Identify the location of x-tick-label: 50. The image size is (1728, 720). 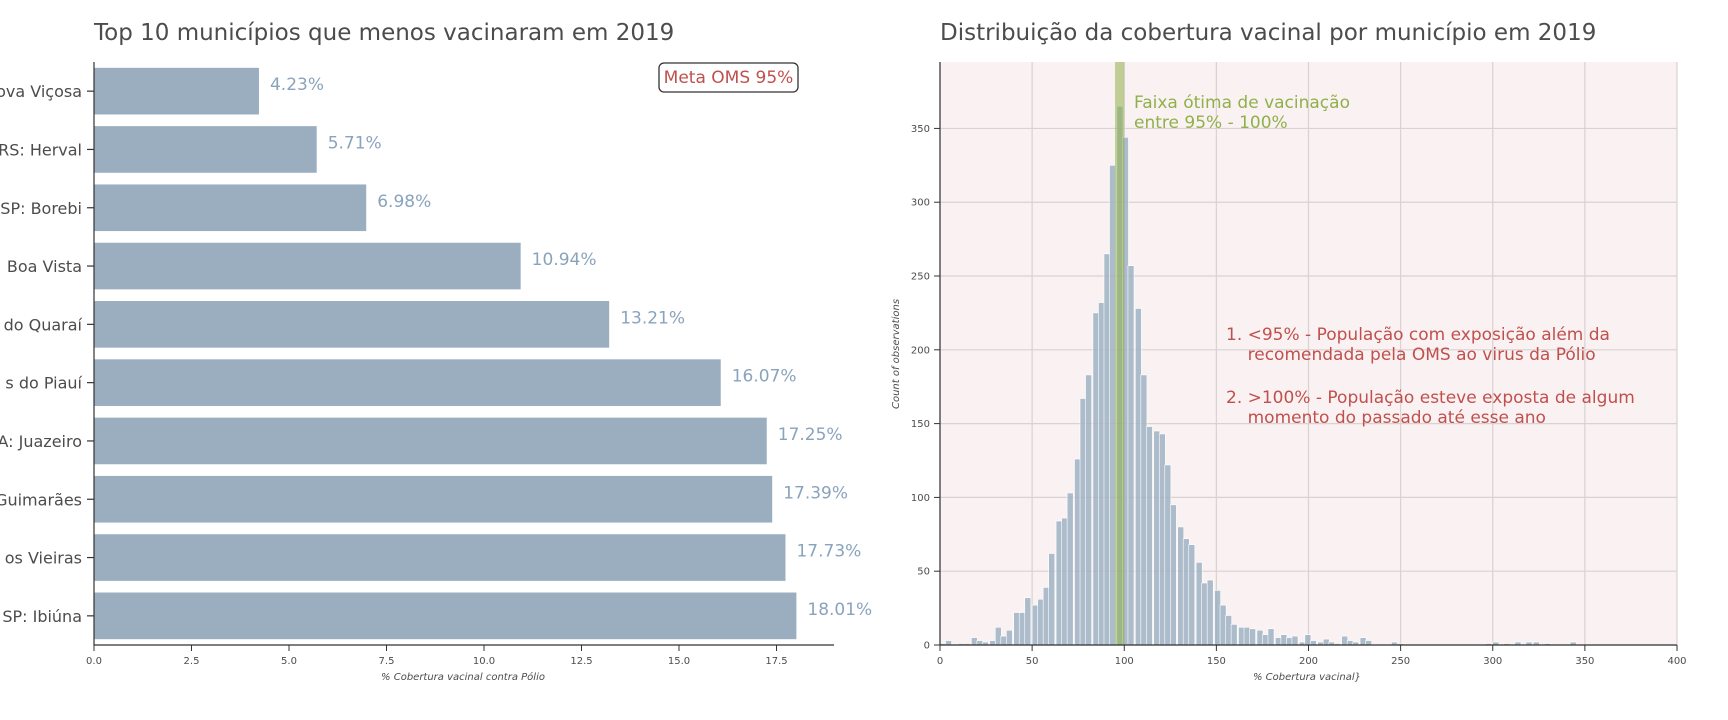
(1032, 661).